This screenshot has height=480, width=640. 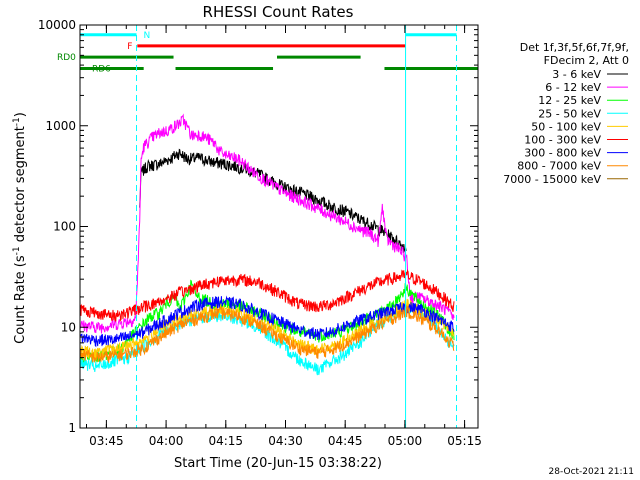 What do you see at coordinates (267, 53) in the screenshot?
I see `observation-state-bars: N F RD0 RD6` at bounding box center [267, 53].